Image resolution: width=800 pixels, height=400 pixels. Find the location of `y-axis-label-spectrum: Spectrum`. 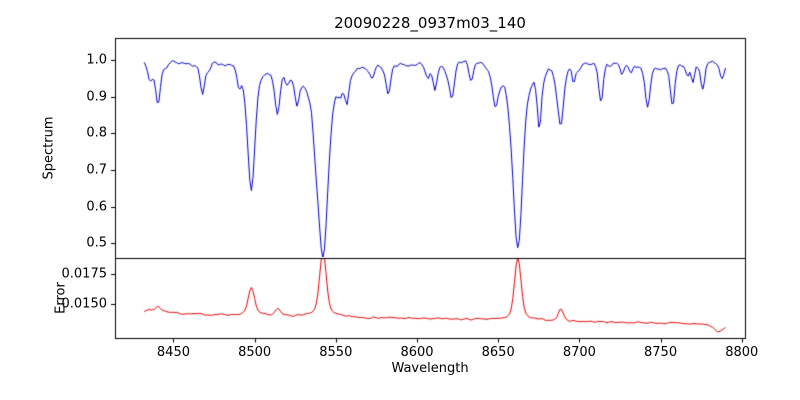

y-axis-label-spectrum: Spectrum is located at coordinates (49, 148).